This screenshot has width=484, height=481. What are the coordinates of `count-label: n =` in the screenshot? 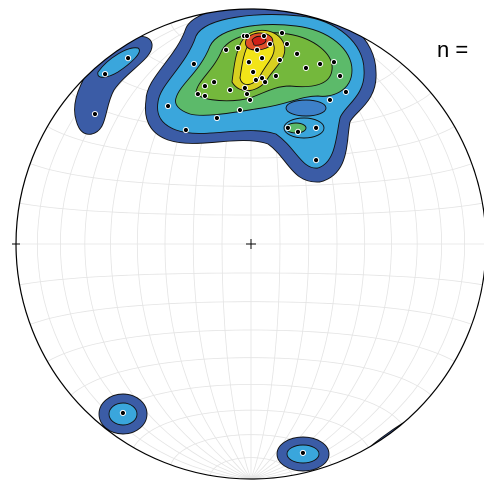 It's located at (452, 49).